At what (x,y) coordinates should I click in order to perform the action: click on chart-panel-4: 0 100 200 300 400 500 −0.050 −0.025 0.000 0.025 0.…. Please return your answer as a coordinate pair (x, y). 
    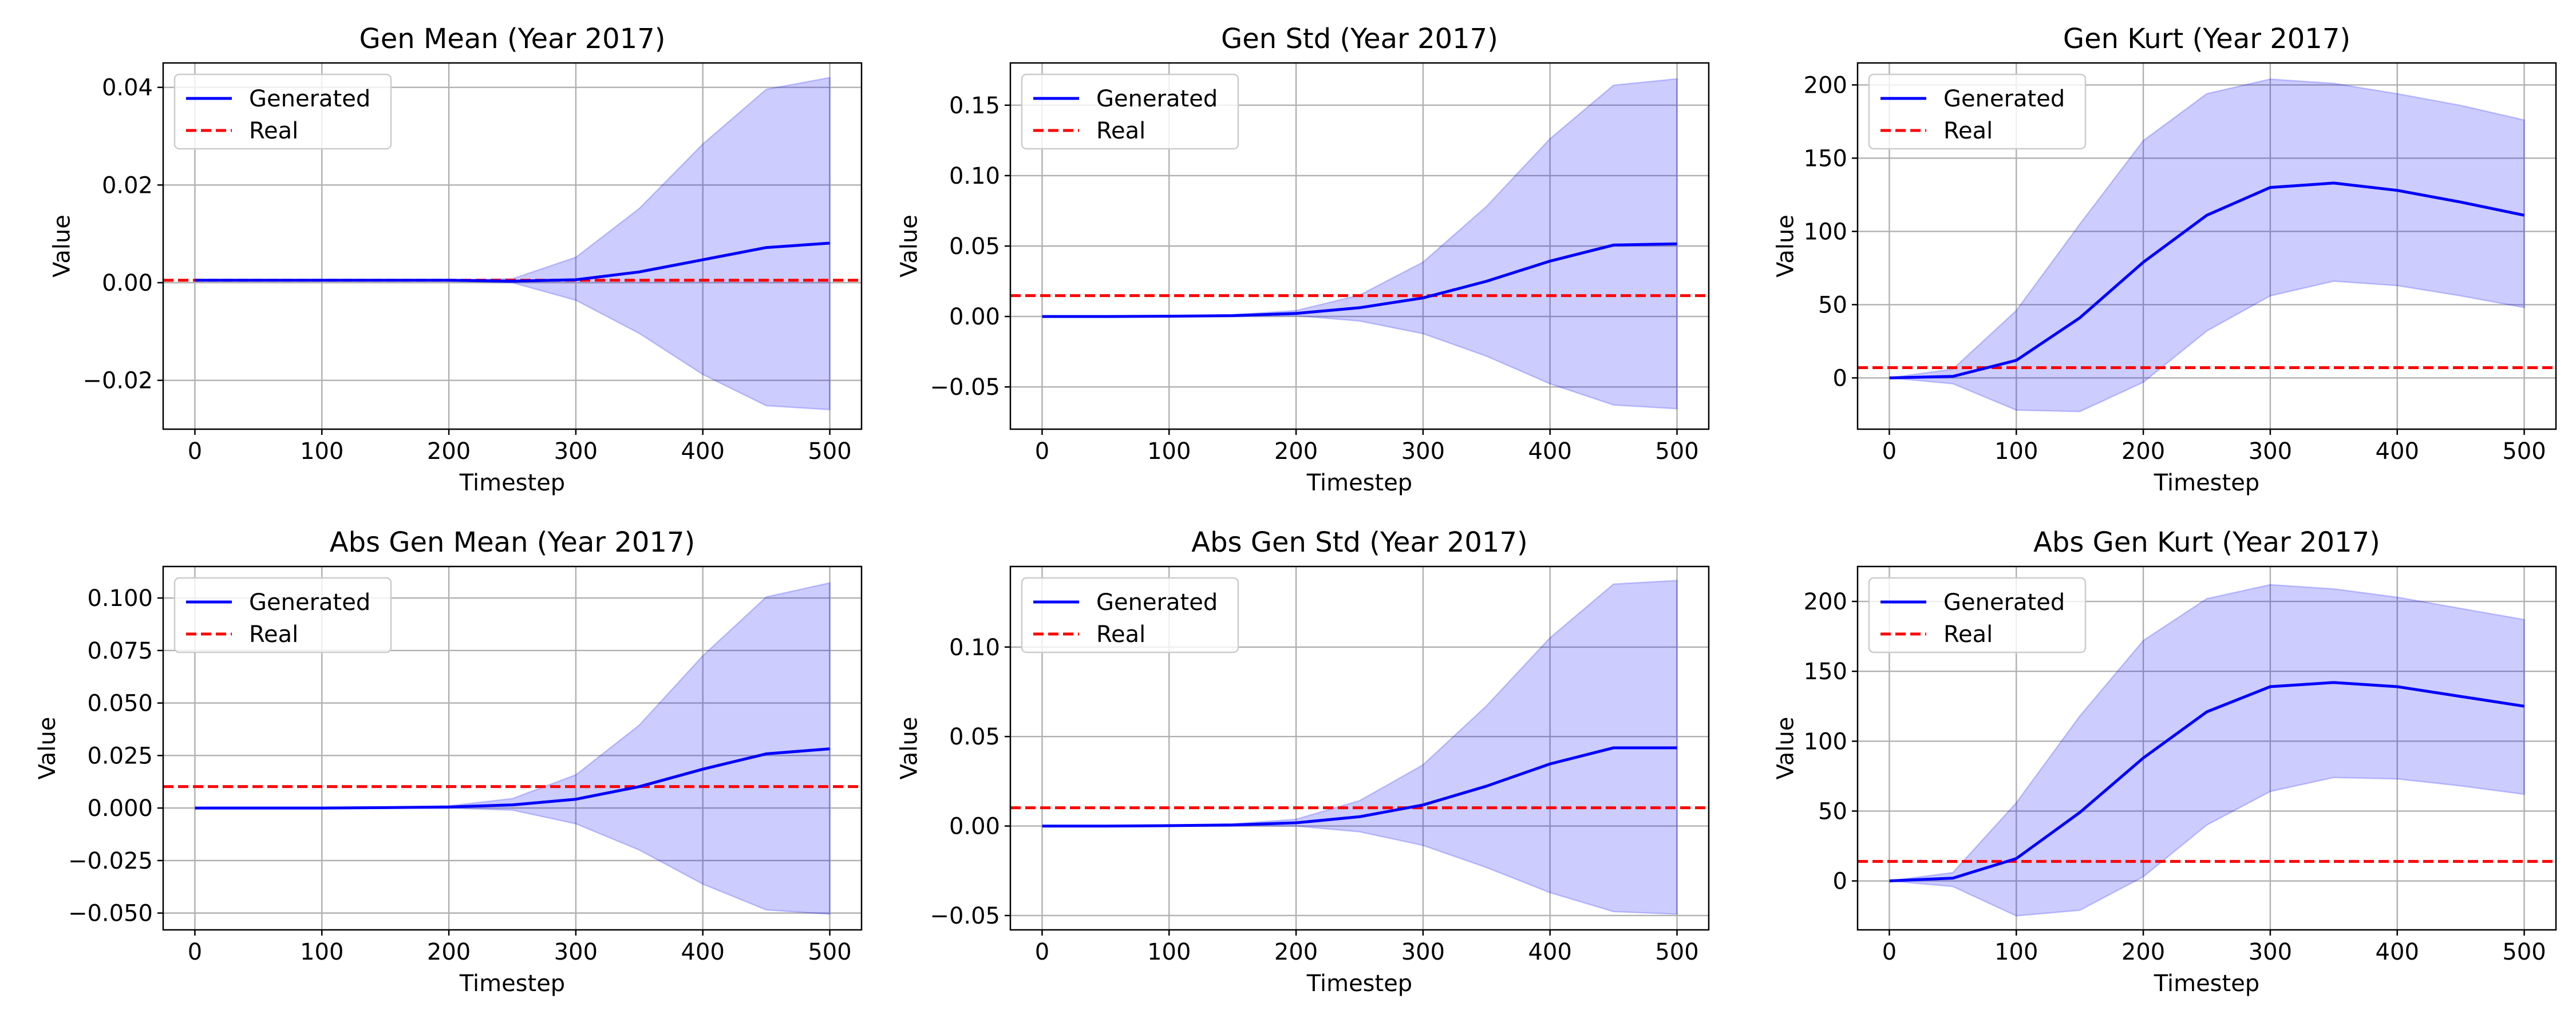
    Looking at the image, I should click on (448, 761).